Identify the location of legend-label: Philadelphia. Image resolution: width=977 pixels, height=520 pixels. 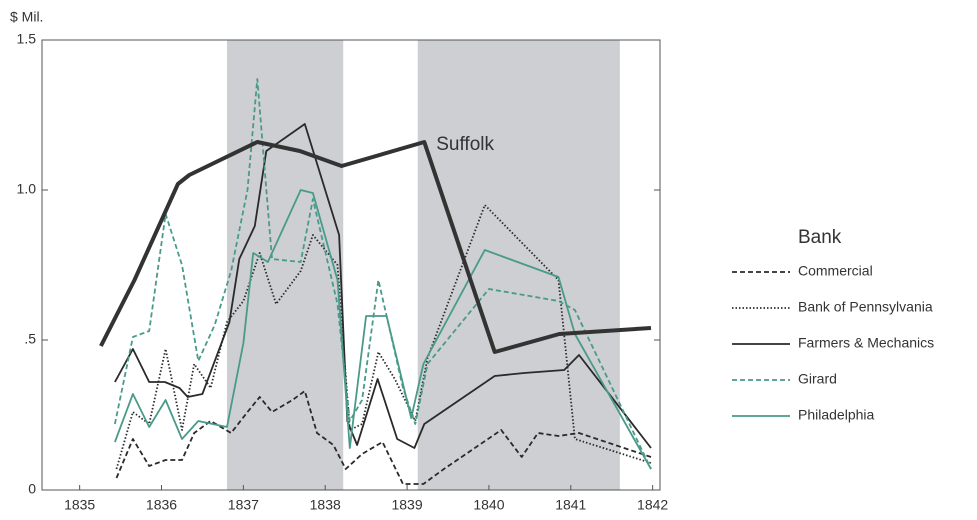
(836, 415).